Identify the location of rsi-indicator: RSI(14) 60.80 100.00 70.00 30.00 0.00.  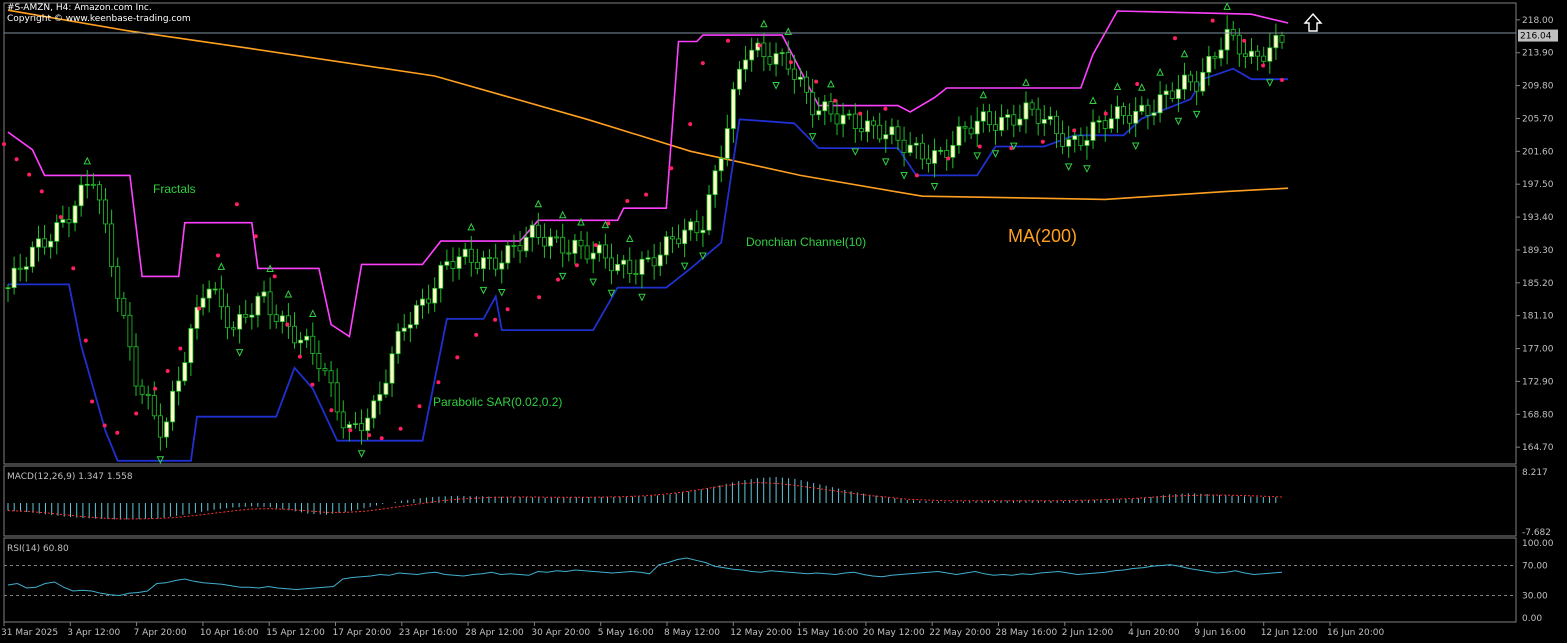
(779, 581).